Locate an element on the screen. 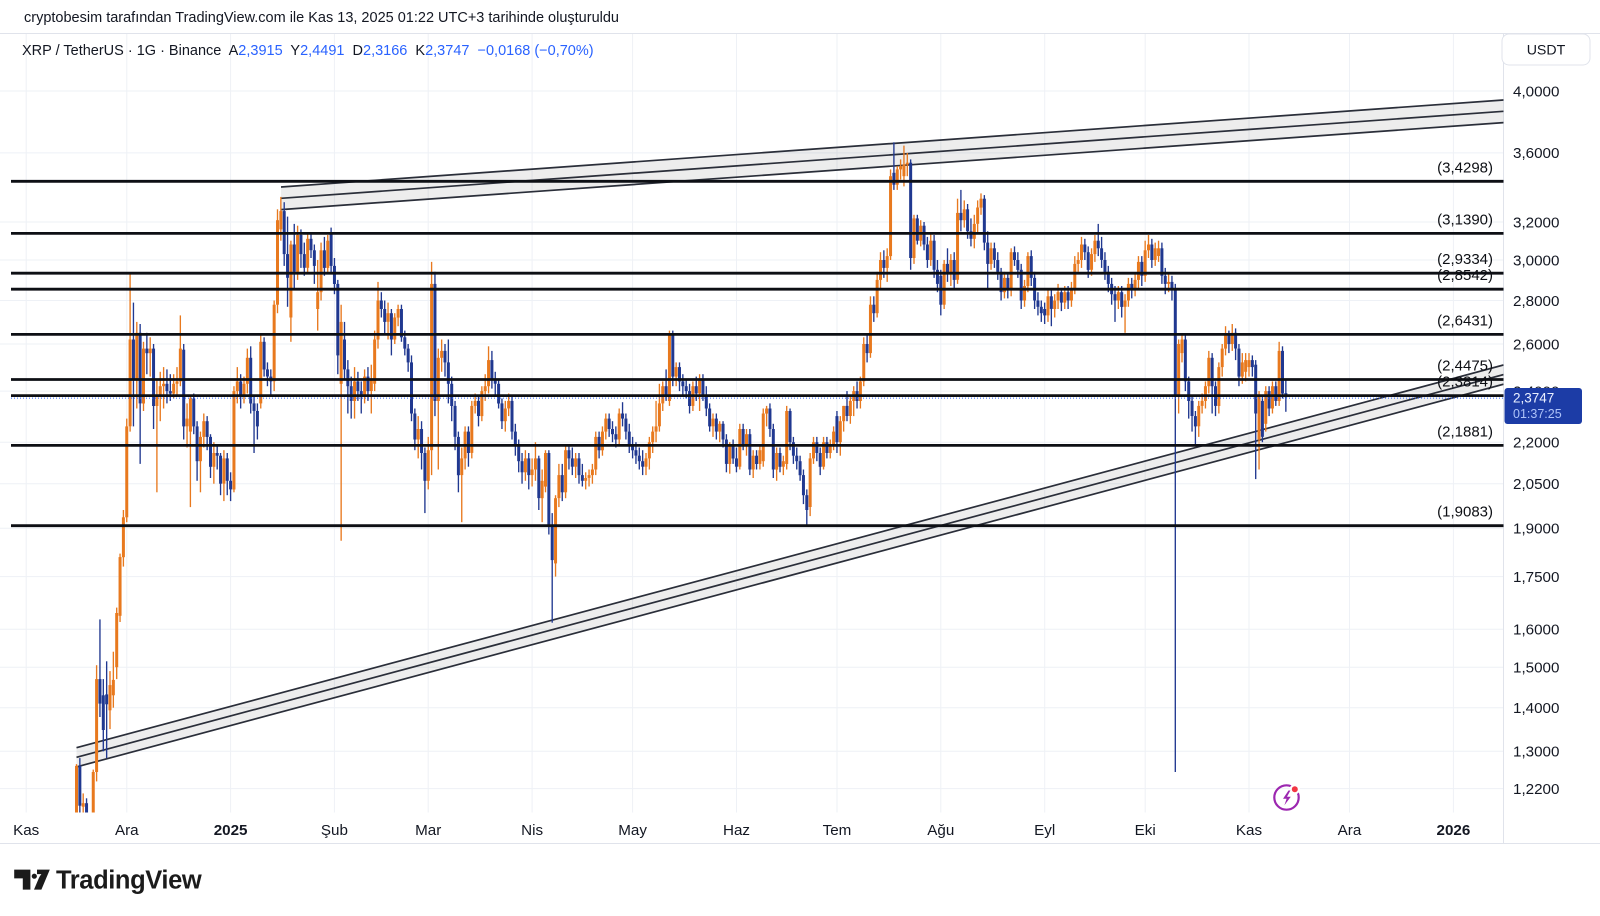 The width and height of the screenshot is (1600, 916). svg-text: 01:37:25 is located at coordinates (1537, 414).